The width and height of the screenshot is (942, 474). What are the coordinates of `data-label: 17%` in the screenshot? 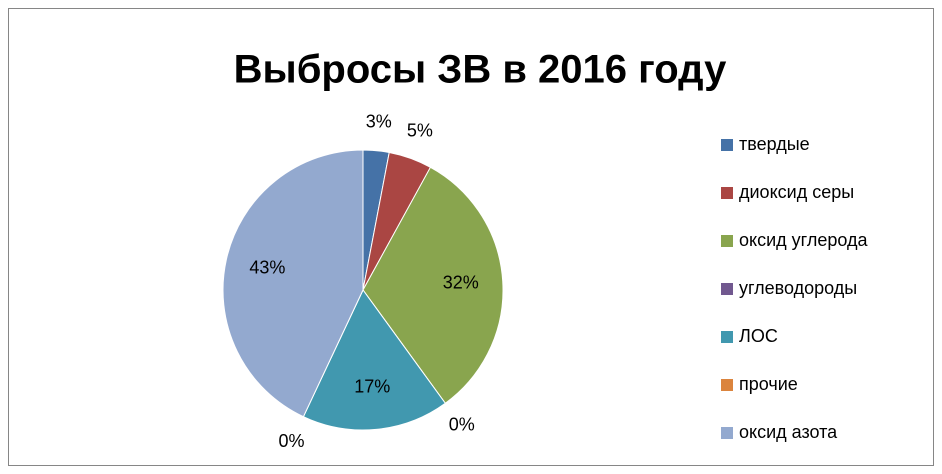 It's located at (372, 386).